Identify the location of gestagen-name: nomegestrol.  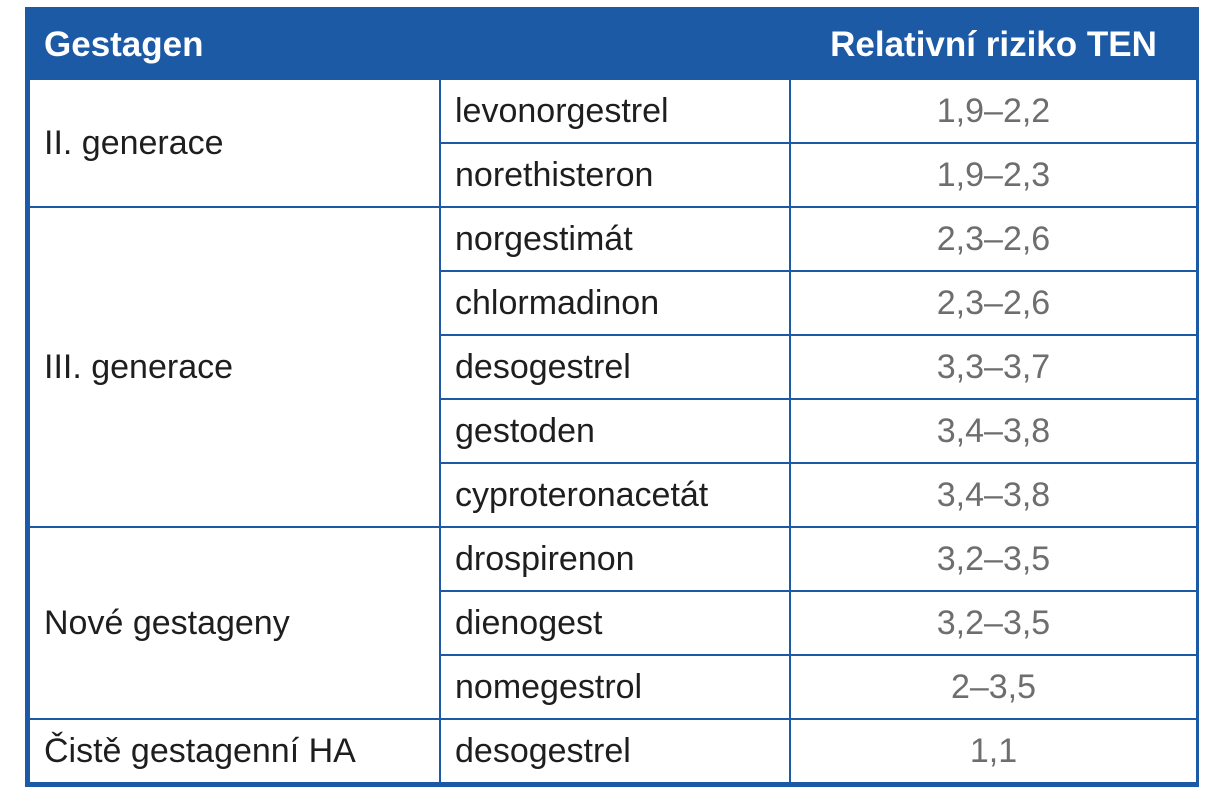
(615, 687).